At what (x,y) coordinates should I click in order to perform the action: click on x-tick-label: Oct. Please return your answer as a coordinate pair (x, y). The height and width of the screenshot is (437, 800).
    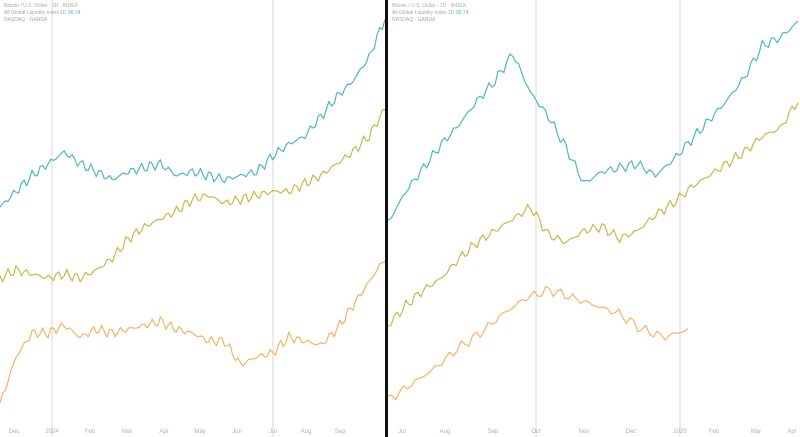
    Looking at the image, I should click on (536, 432).